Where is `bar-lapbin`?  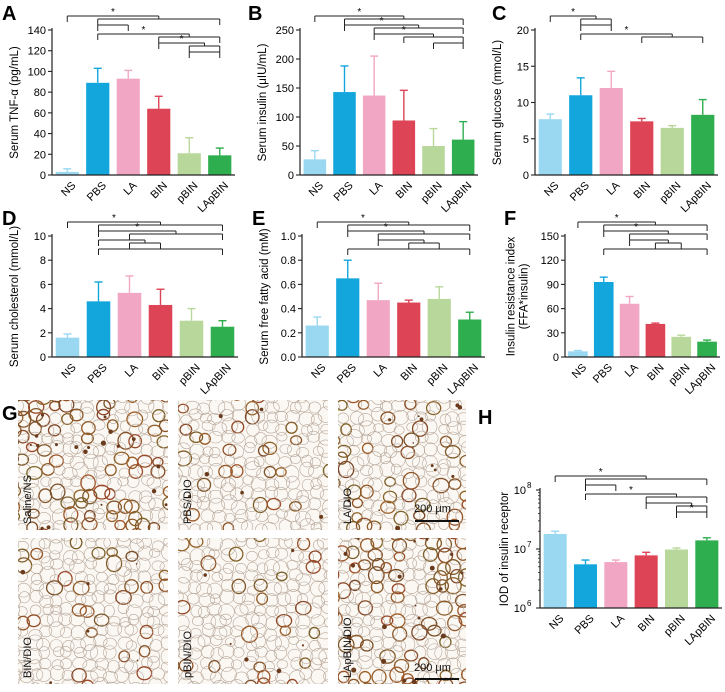
bar-lapbin is located at coordinates (463, 157).